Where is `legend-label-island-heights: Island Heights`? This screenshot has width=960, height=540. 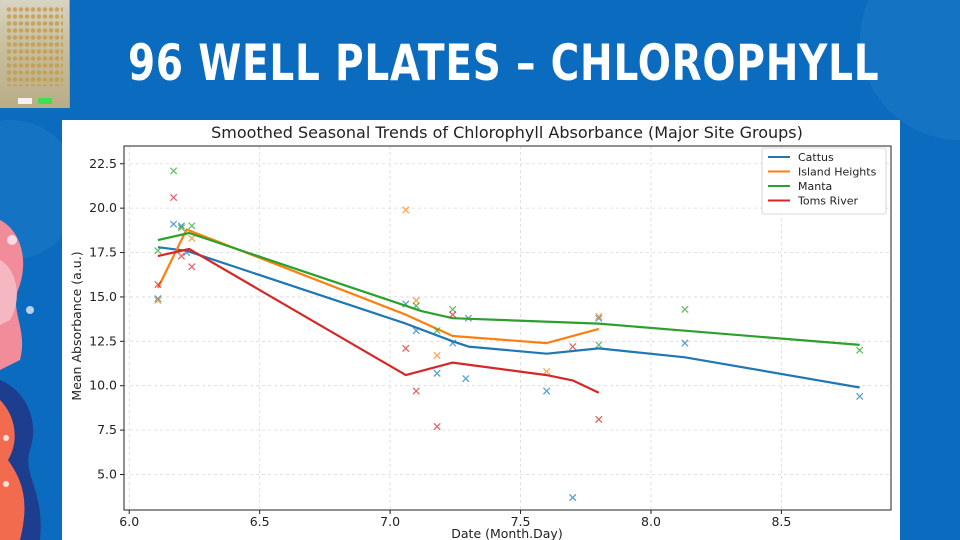 legend-label-island-heights: Island Heights is located at coordinates (837, 172).